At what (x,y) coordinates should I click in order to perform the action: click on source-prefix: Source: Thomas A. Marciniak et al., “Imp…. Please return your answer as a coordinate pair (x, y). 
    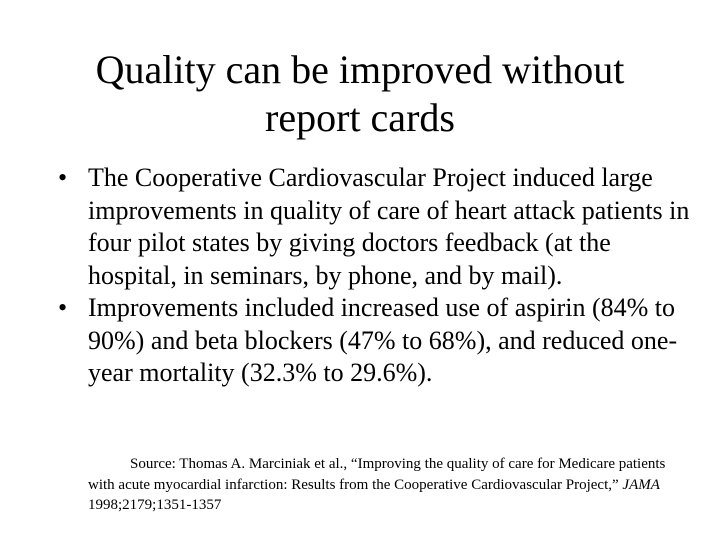
    Looking at the image, I should click on (377, 474).